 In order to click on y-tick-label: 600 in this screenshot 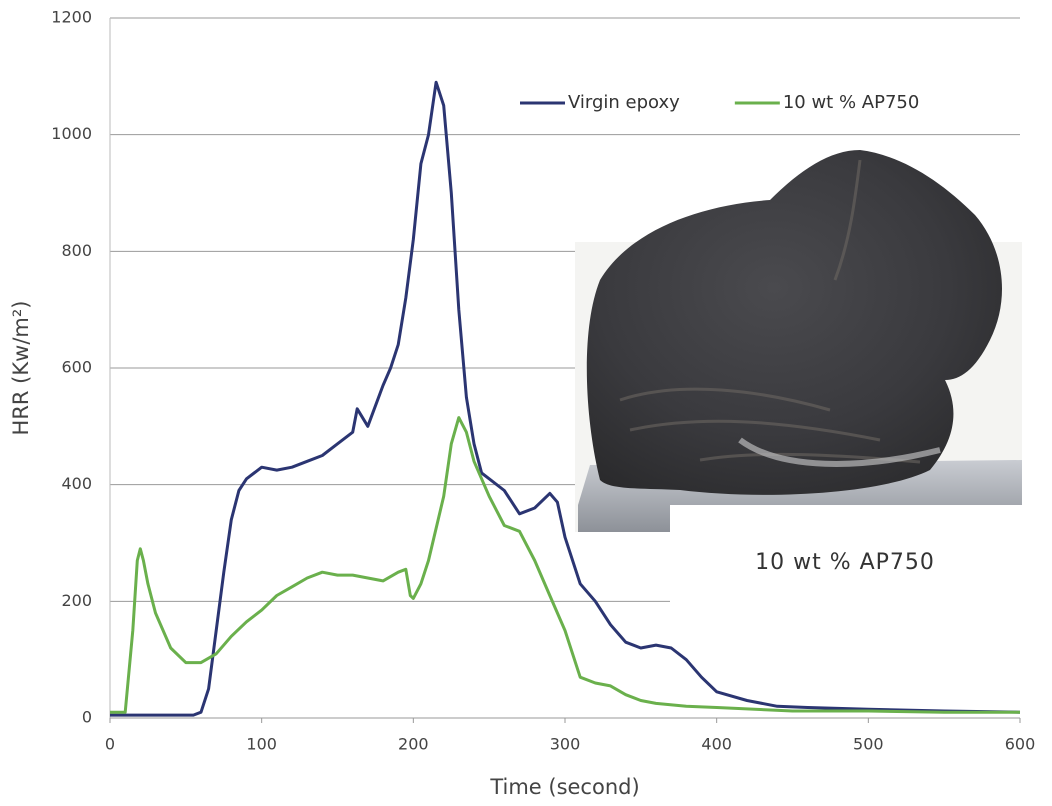, I will do `click(76, 367)`.